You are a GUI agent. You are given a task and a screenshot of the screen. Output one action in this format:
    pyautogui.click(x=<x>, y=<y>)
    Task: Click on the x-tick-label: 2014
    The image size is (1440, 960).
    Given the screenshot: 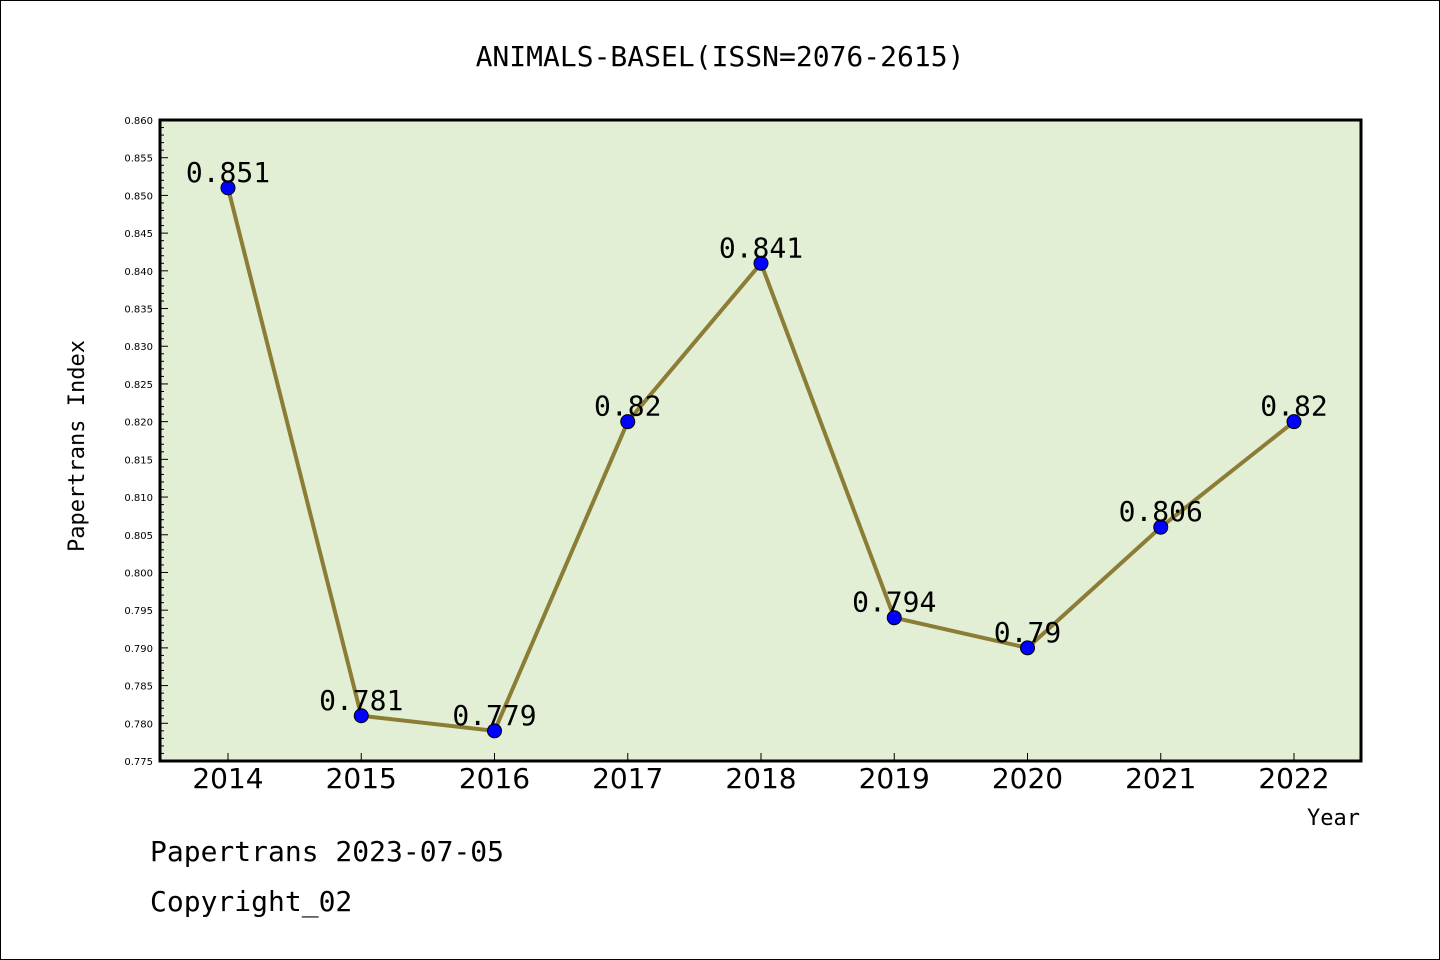 What is the action you would take?
    pyautogui.click(x=227, y=778)
    